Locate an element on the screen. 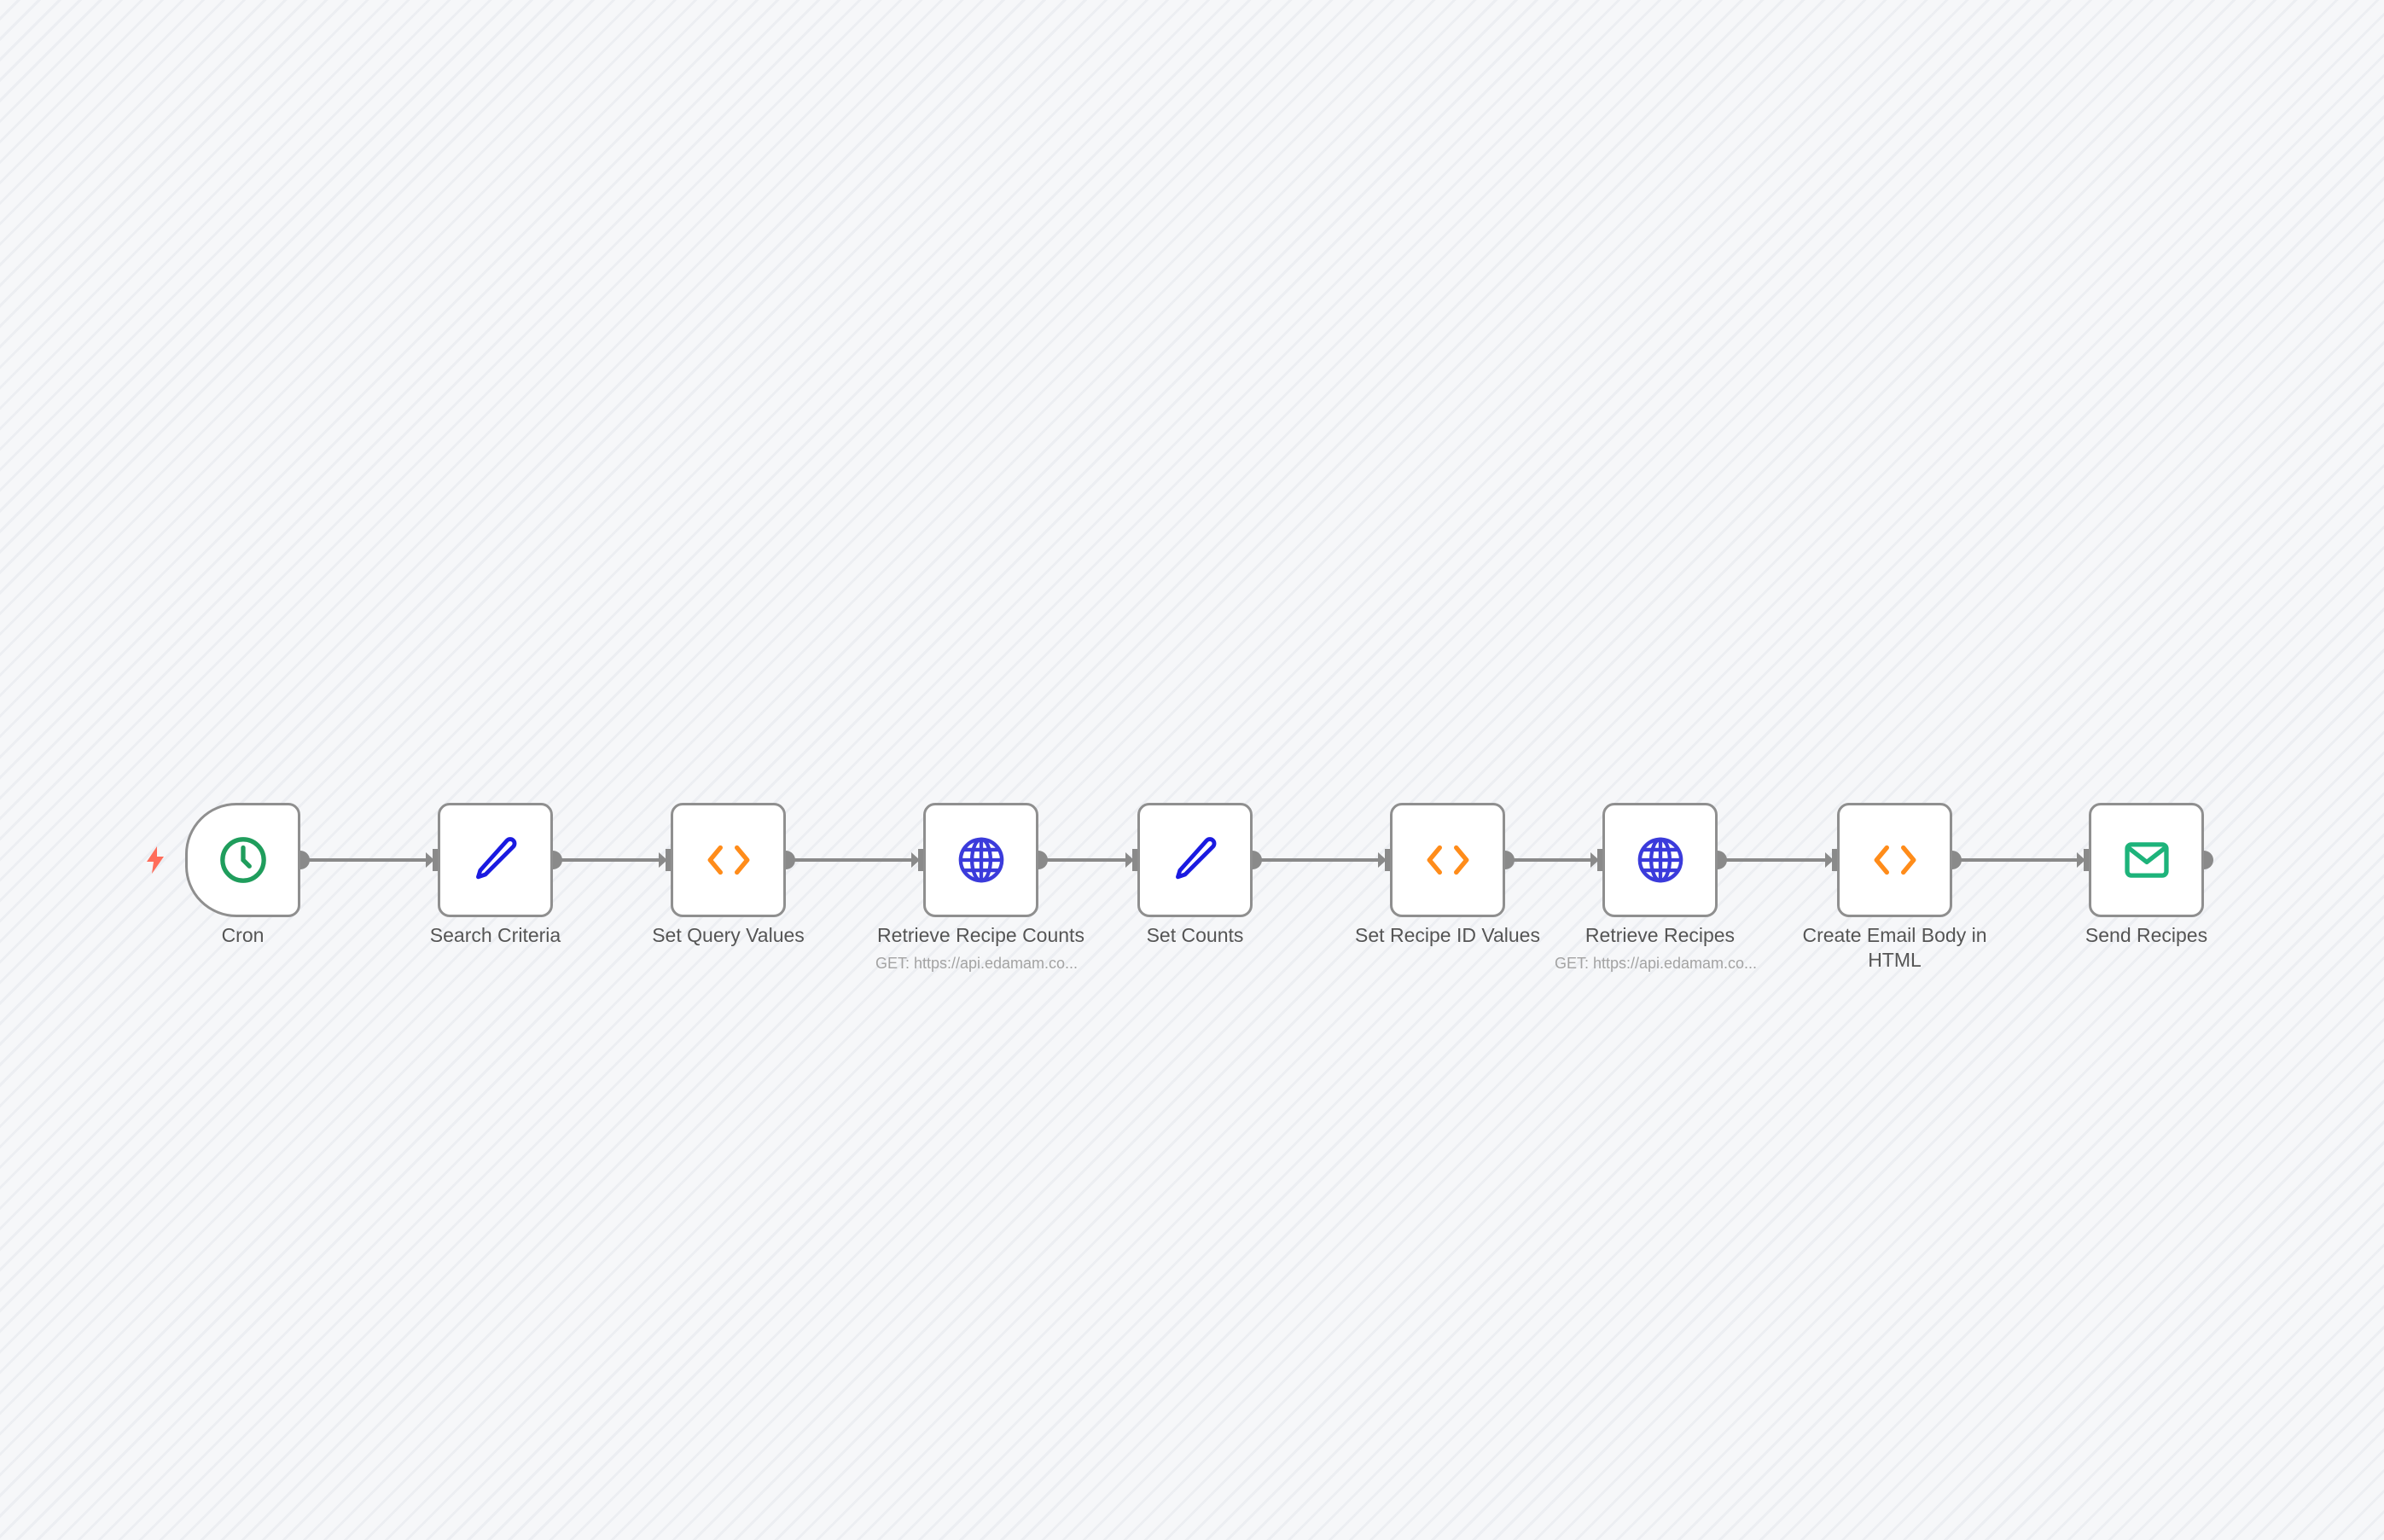 This screenshot has height=1540, width=2384. node-set-recipe-id-values is located at coordinates (1448, 860).